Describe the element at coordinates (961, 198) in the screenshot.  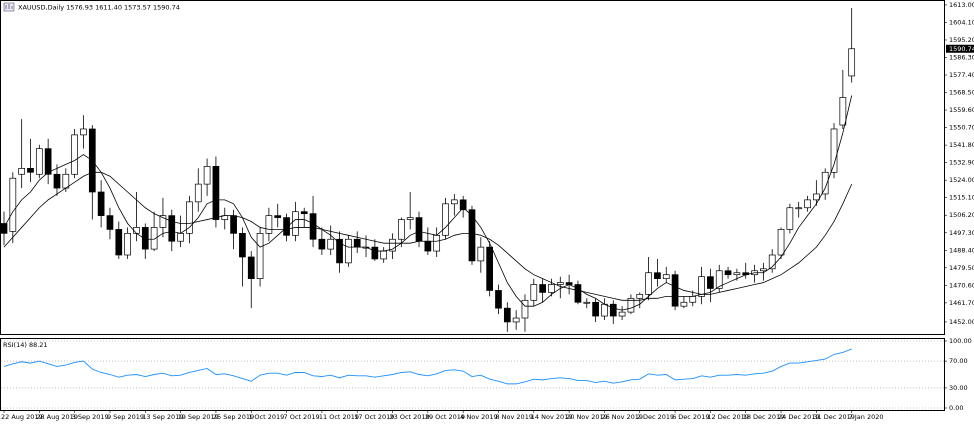
I see `y-tick-label: 1515.10` at that location.